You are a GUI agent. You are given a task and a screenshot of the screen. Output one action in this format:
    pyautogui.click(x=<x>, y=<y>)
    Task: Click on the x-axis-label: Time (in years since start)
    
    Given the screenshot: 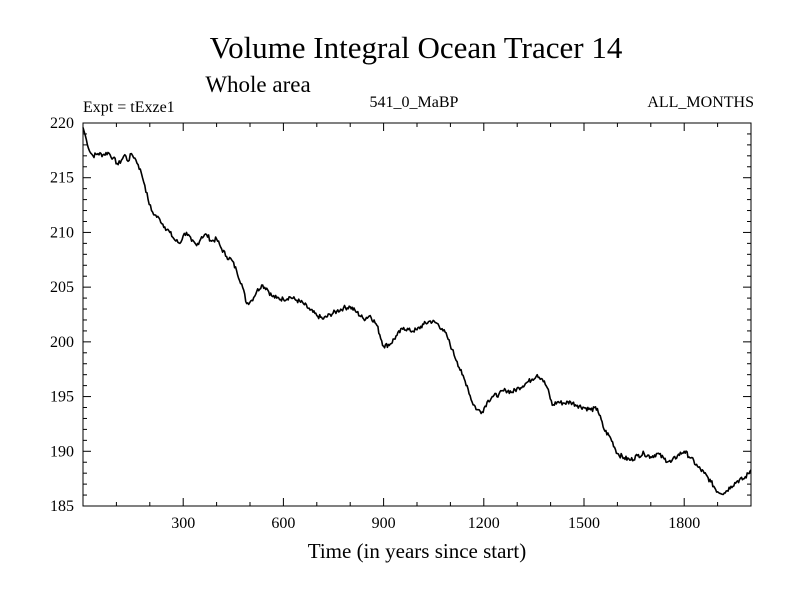 What is the action you would take?
    pyautogui.click(x=417, y=551)
    